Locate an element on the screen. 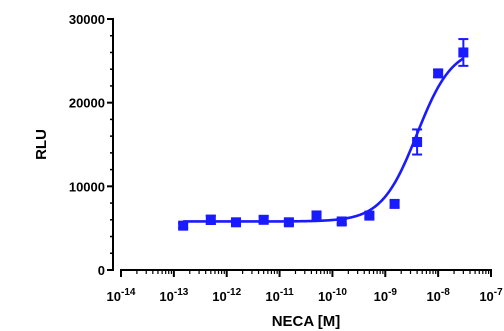  x-tick-label: 10⁻¹³ is located at coordinates (173, 295).